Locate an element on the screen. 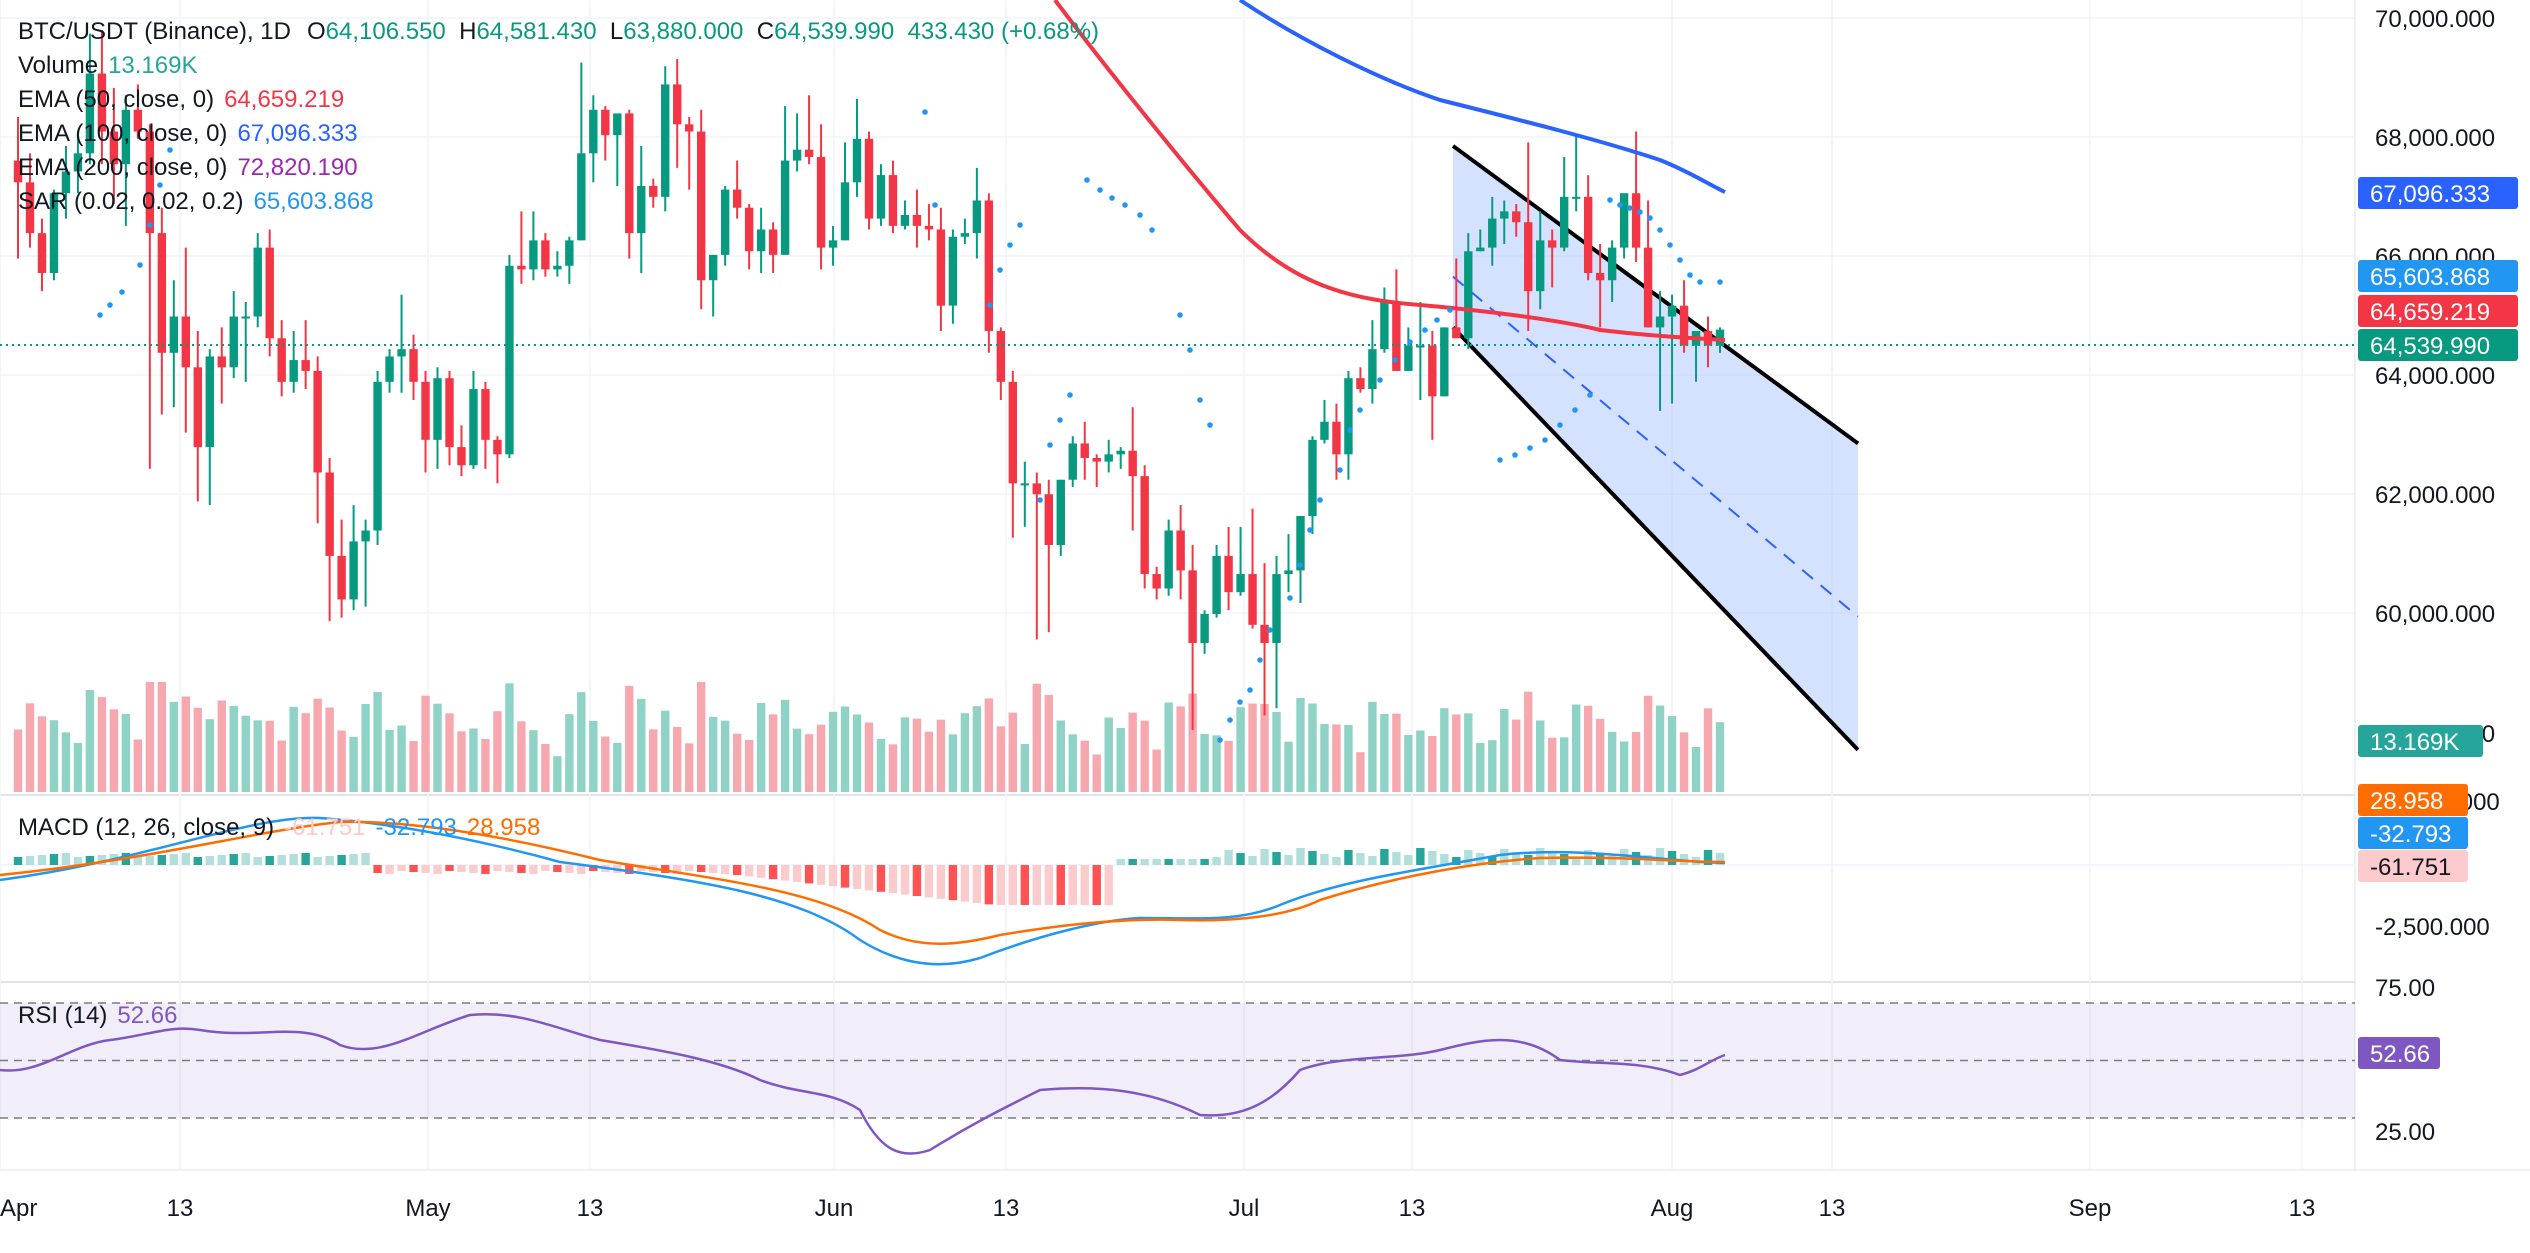 This screenshot has width=2530, height=1253. channel-lower-line is located at coordinates (1655, 539).